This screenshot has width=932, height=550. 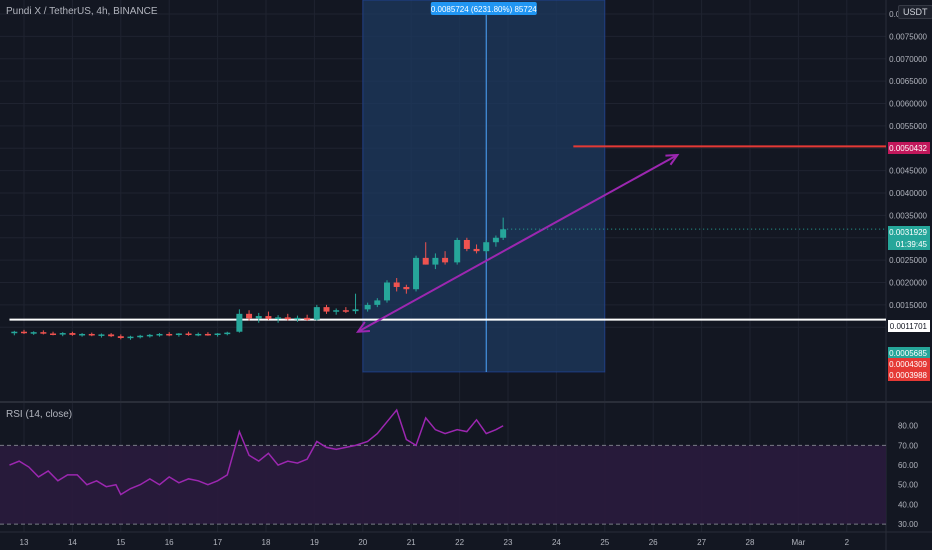 What do you see at coordinates (604, 542) in the screenshot?
I see `time-axis-label: 25` at bounding box center [604, 542].